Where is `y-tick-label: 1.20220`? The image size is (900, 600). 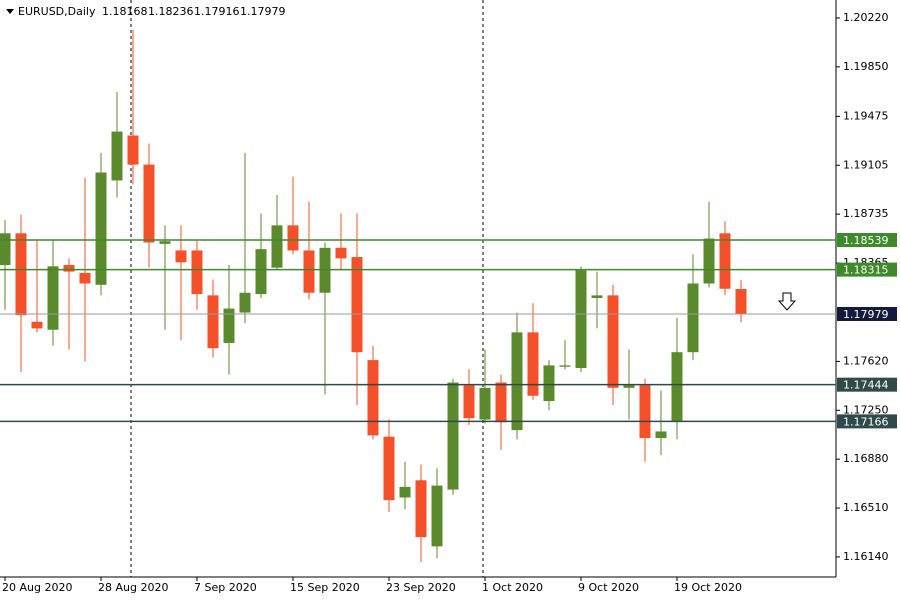 y-tick-label: 1.20220 is located at coordinates (866, 17).